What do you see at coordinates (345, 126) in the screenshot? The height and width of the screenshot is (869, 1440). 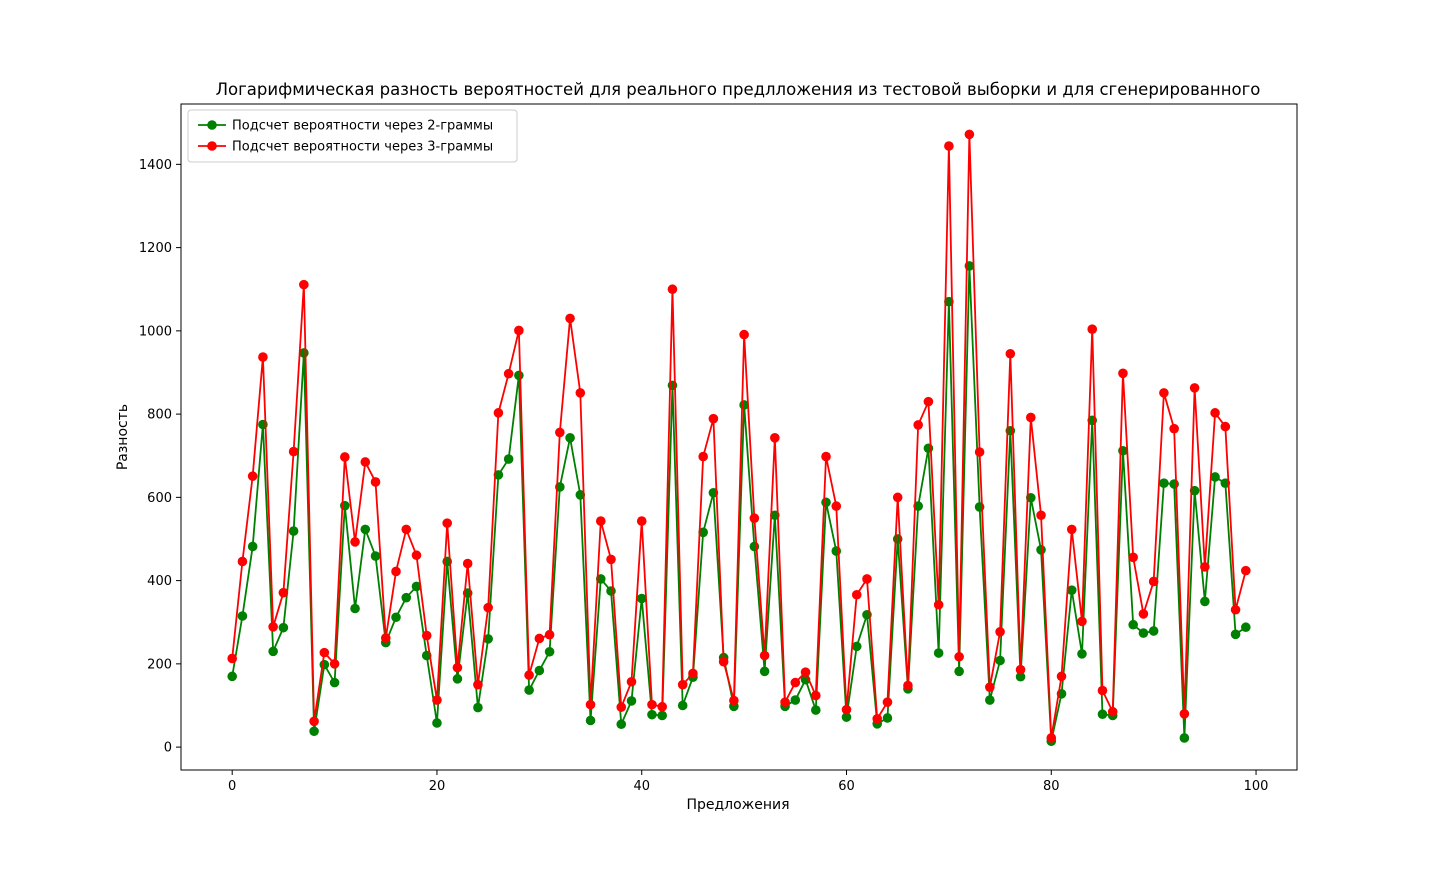 I see `legend-item: Подсчет вероятности через 2-граммы` at bounding box center [345, 126].